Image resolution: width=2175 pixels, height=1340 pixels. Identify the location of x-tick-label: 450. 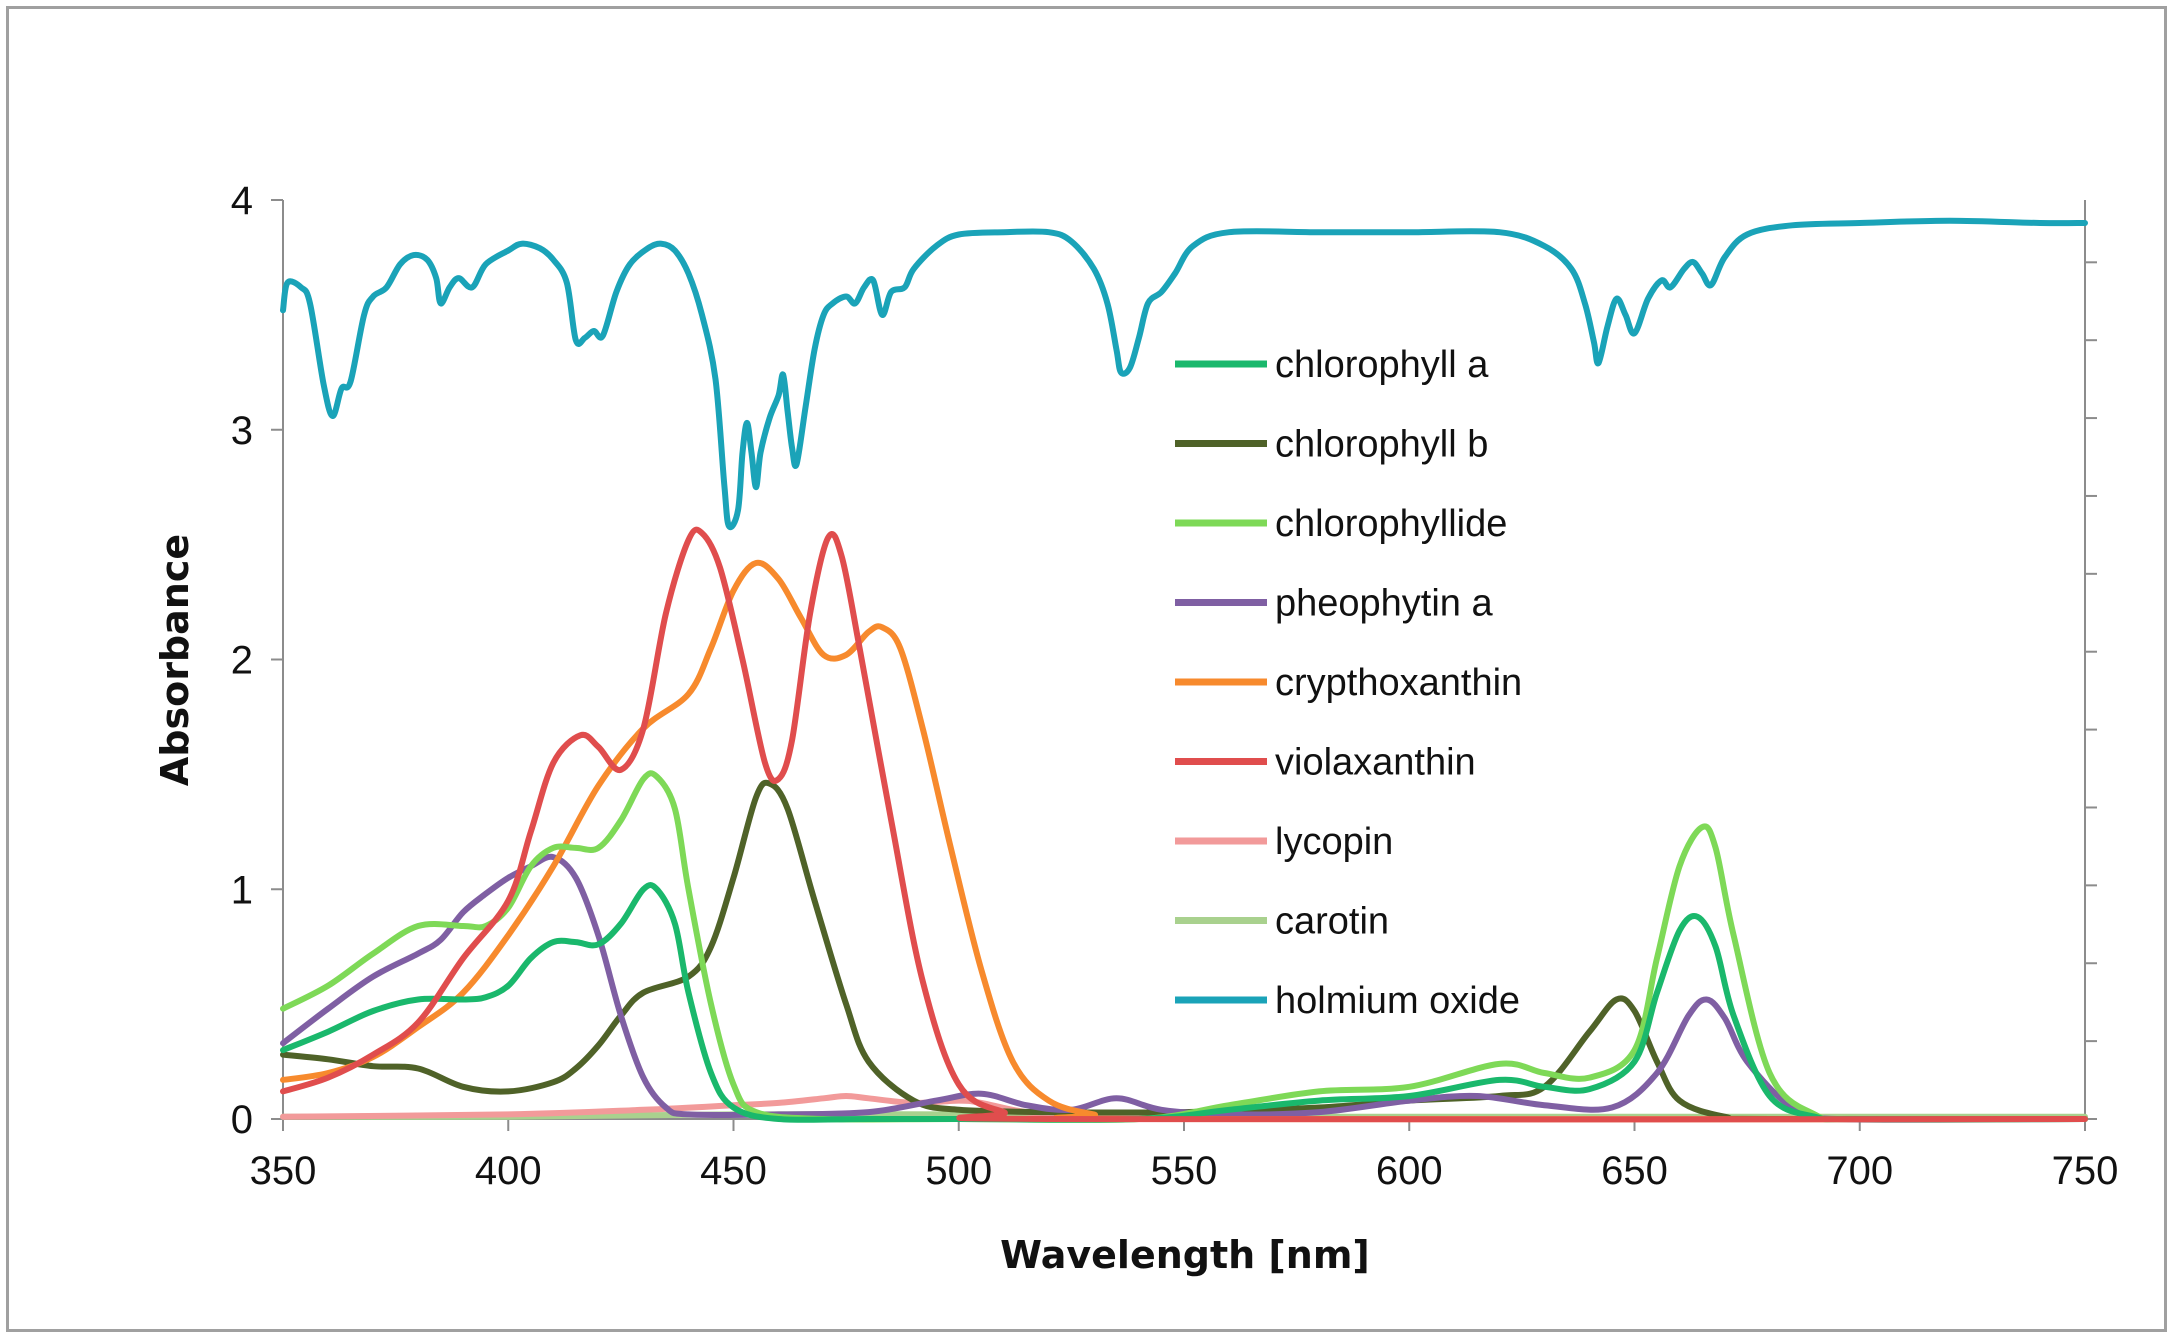
(733, 1171).